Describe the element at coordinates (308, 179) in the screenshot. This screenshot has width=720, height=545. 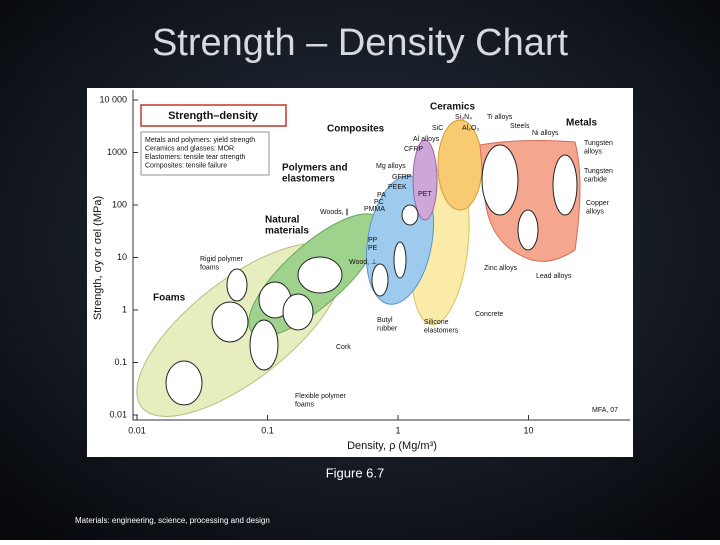
I see `family-label: elastomers` at that location.